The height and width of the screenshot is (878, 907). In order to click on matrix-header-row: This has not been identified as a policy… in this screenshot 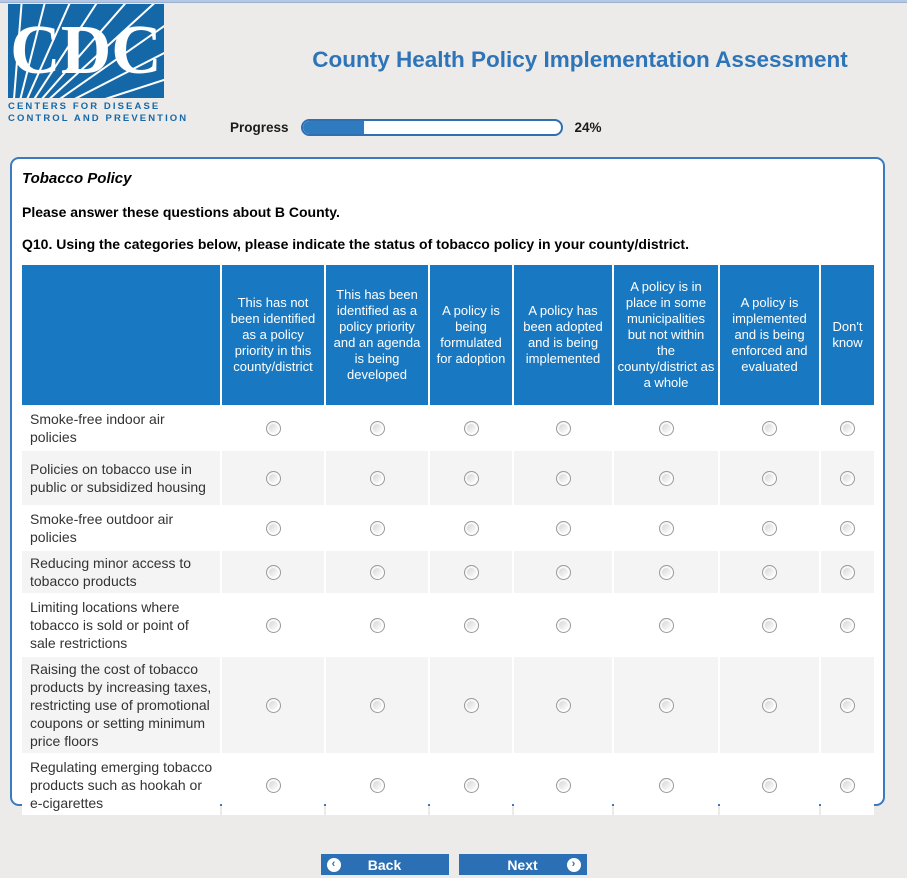, I will do `click(448, 335)`.